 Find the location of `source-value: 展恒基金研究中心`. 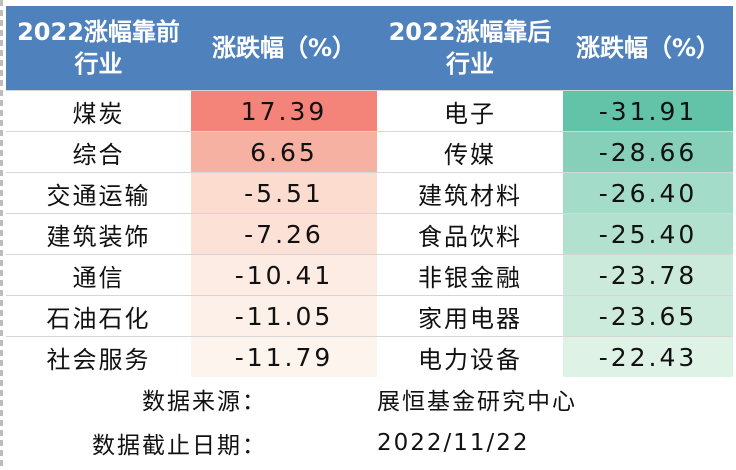

source-value: 展恒基金研究中心 is located at coordinates (477, 402).